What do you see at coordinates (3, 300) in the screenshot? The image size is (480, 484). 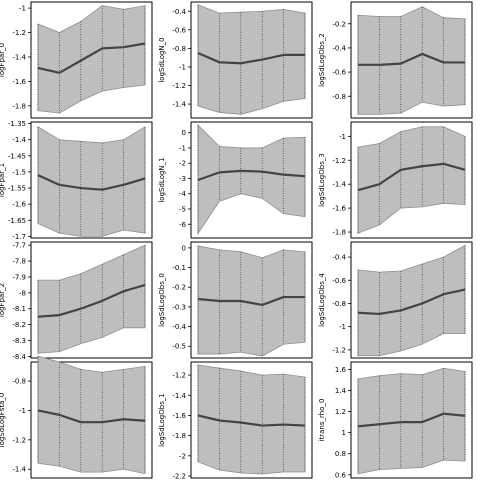 I see `y-axis-label: logFpar_2` at bounding box center [3, 300].